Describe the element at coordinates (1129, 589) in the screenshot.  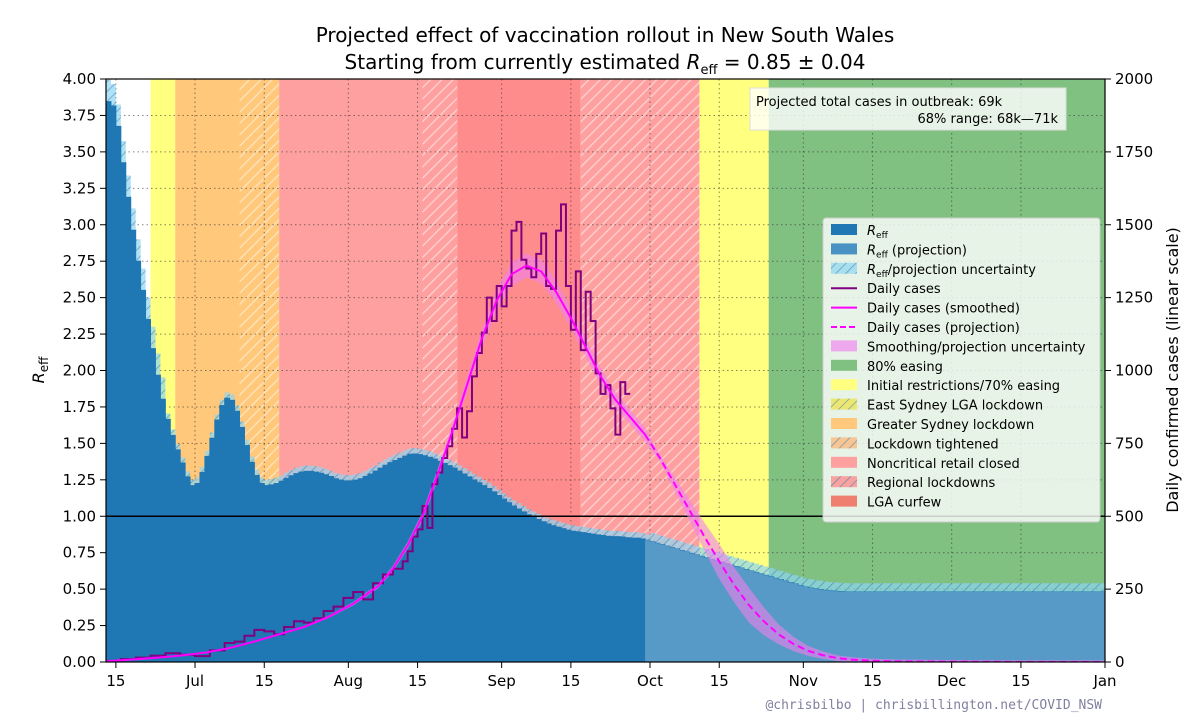
I see `right-tick-label-1: 250` at that location.